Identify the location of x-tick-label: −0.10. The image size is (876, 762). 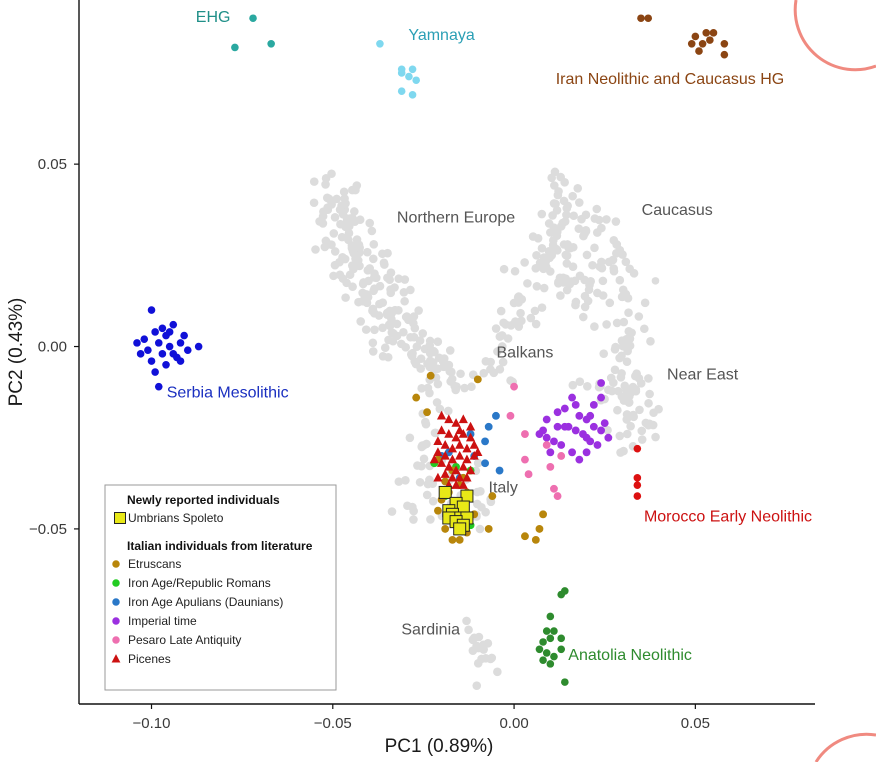
(152, 723).